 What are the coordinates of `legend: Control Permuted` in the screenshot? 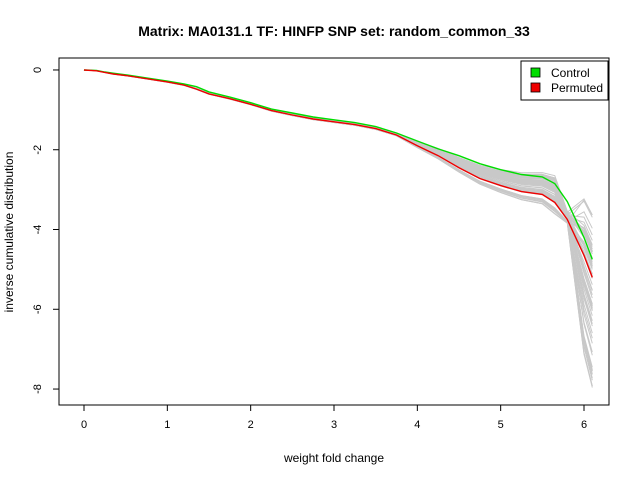 It's located at (564, 80).